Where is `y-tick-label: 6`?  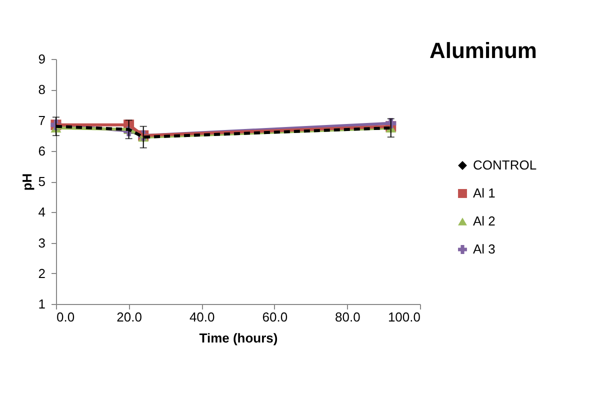 y-tick-label: 6 is located at coordinates (42, 150).